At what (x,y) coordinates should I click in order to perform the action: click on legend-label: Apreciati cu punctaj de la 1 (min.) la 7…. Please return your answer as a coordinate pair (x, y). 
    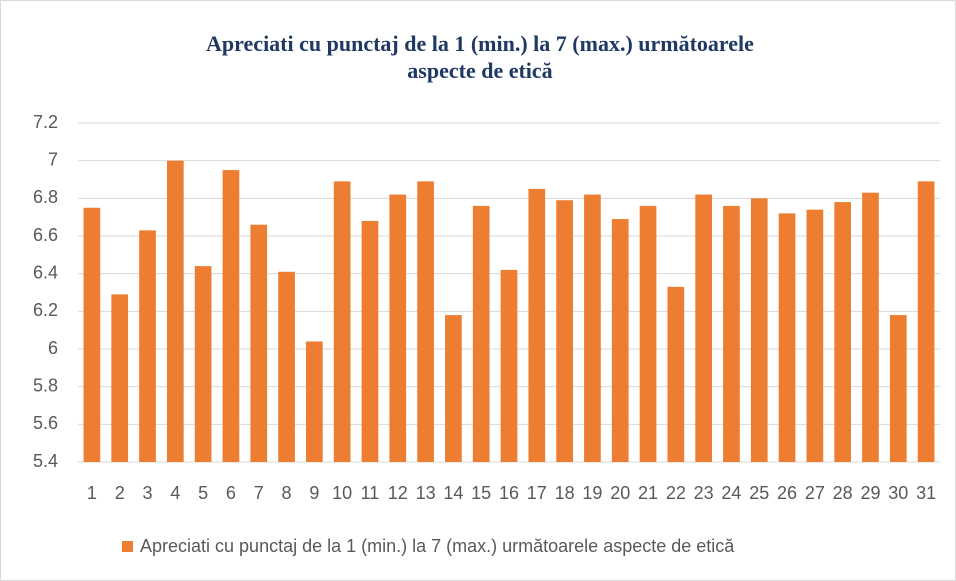
    Looking at the image, I should click on (437, 546).